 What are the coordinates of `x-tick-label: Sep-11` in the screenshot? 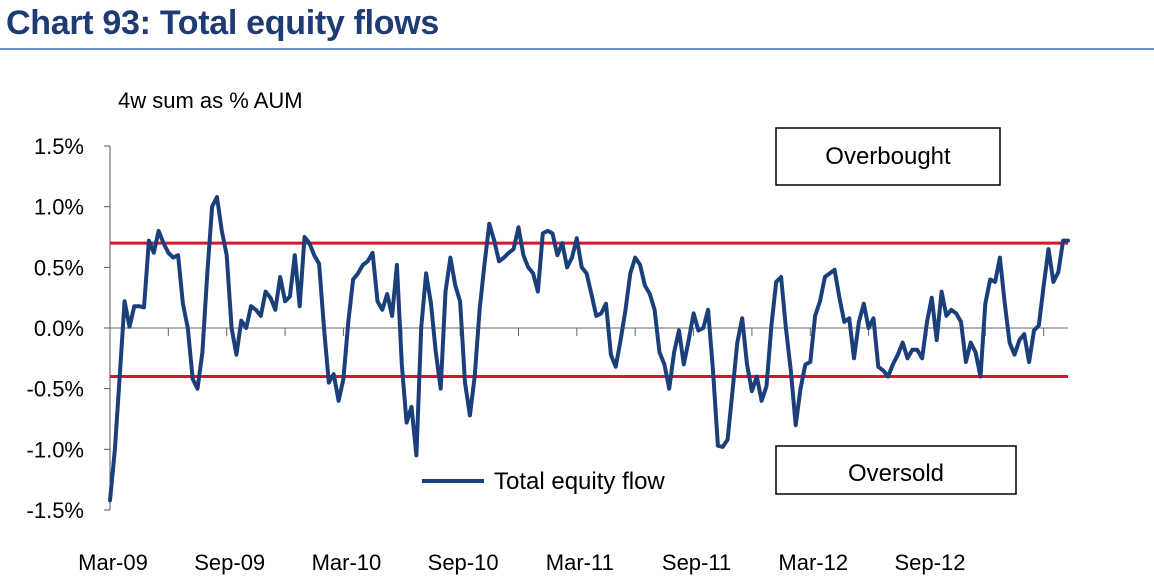 It's located at (696, 562).